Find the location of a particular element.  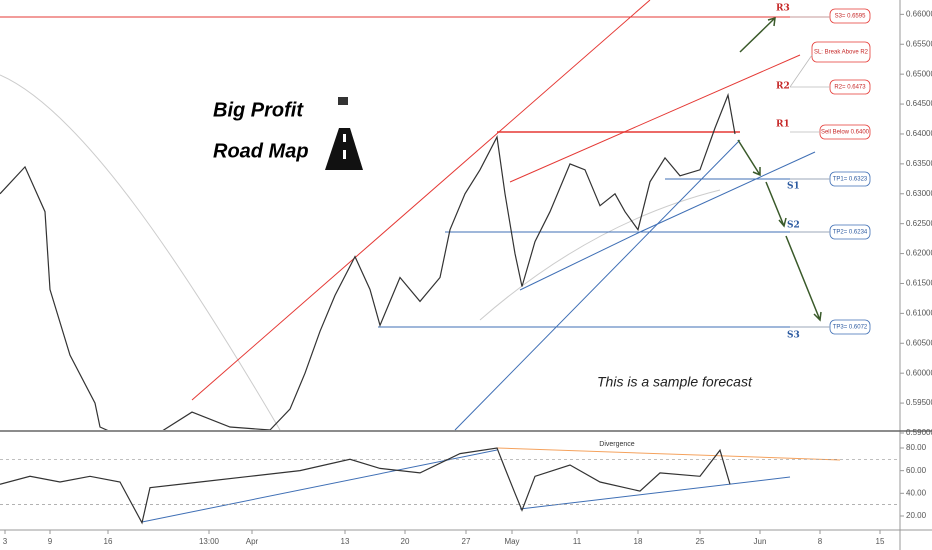

x-tick-label: 20 is located at coordinates (405, 541).